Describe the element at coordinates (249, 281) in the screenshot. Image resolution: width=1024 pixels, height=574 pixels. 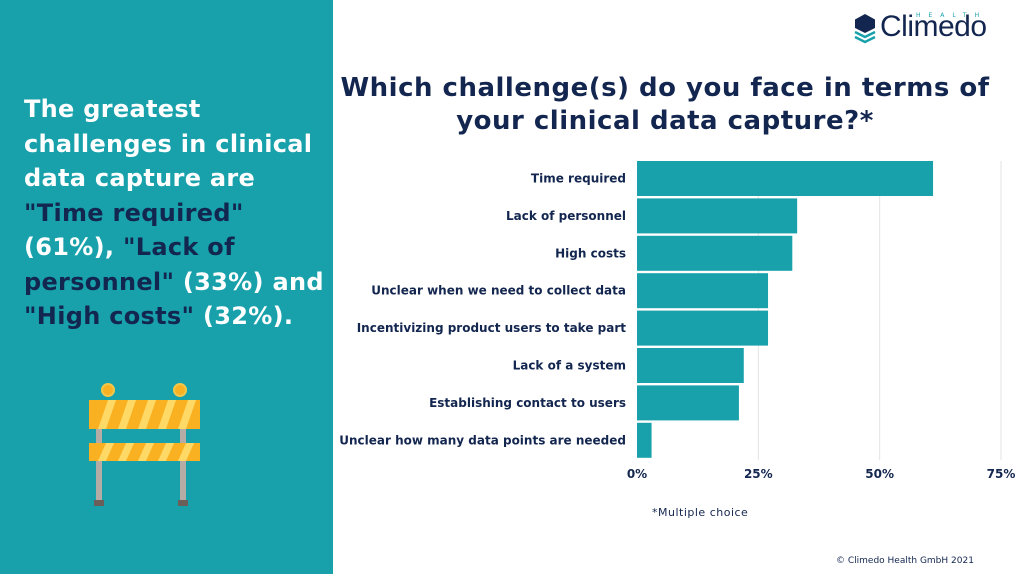
I see `summary-part: (33%) and` at that location.